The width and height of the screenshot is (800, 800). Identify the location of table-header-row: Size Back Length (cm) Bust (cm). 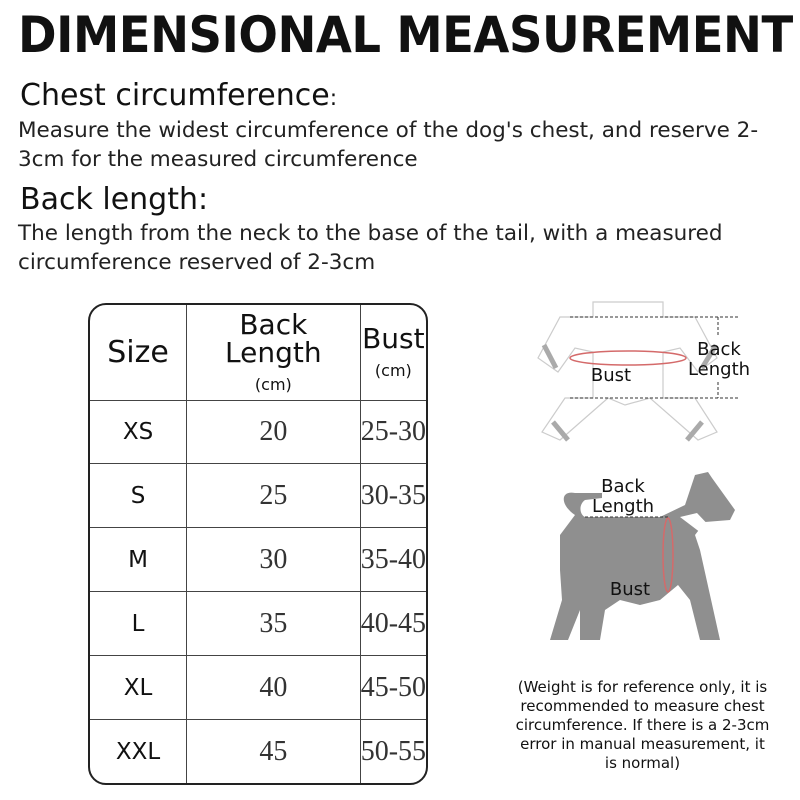
(258, 353).